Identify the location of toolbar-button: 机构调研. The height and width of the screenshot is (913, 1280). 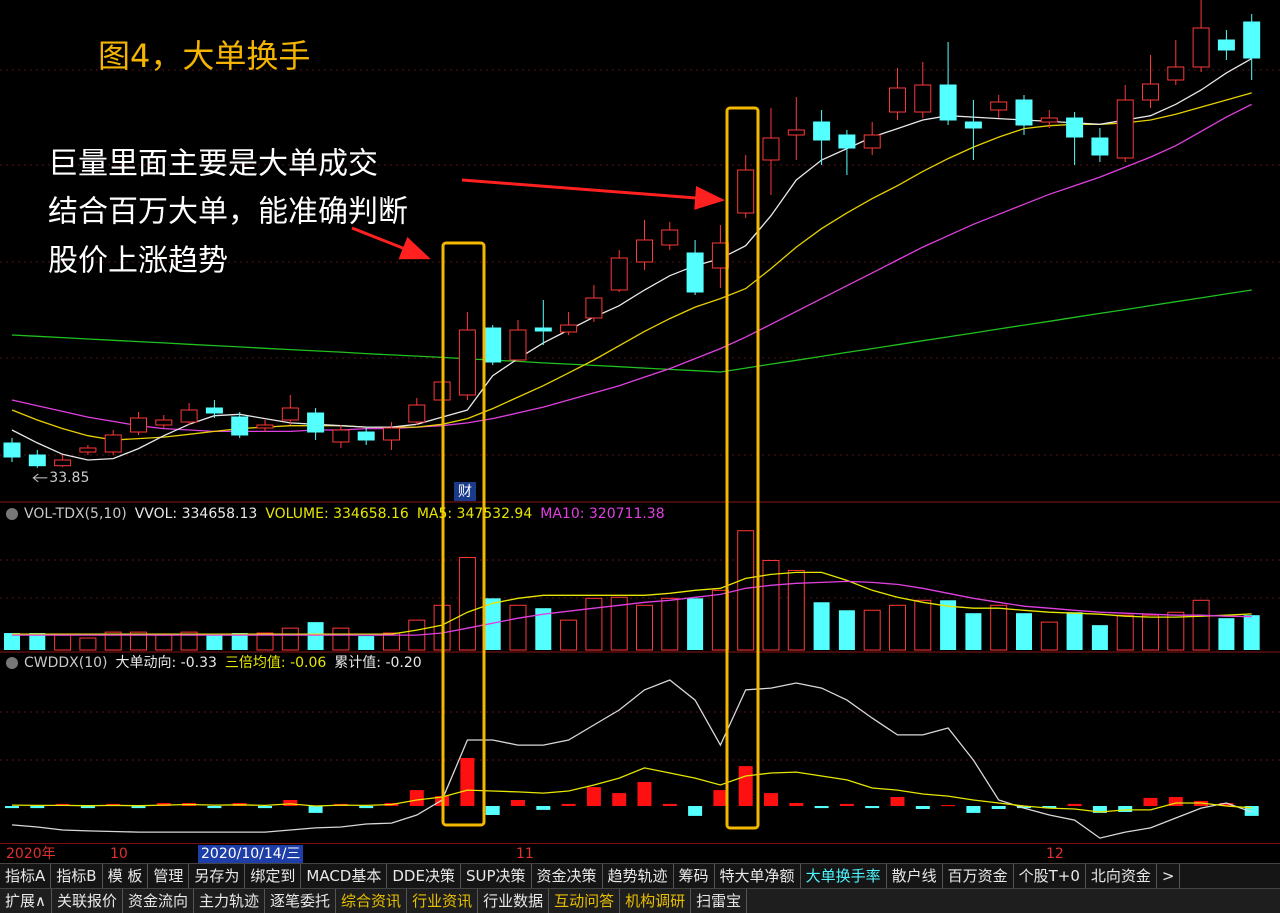
(656, 901).